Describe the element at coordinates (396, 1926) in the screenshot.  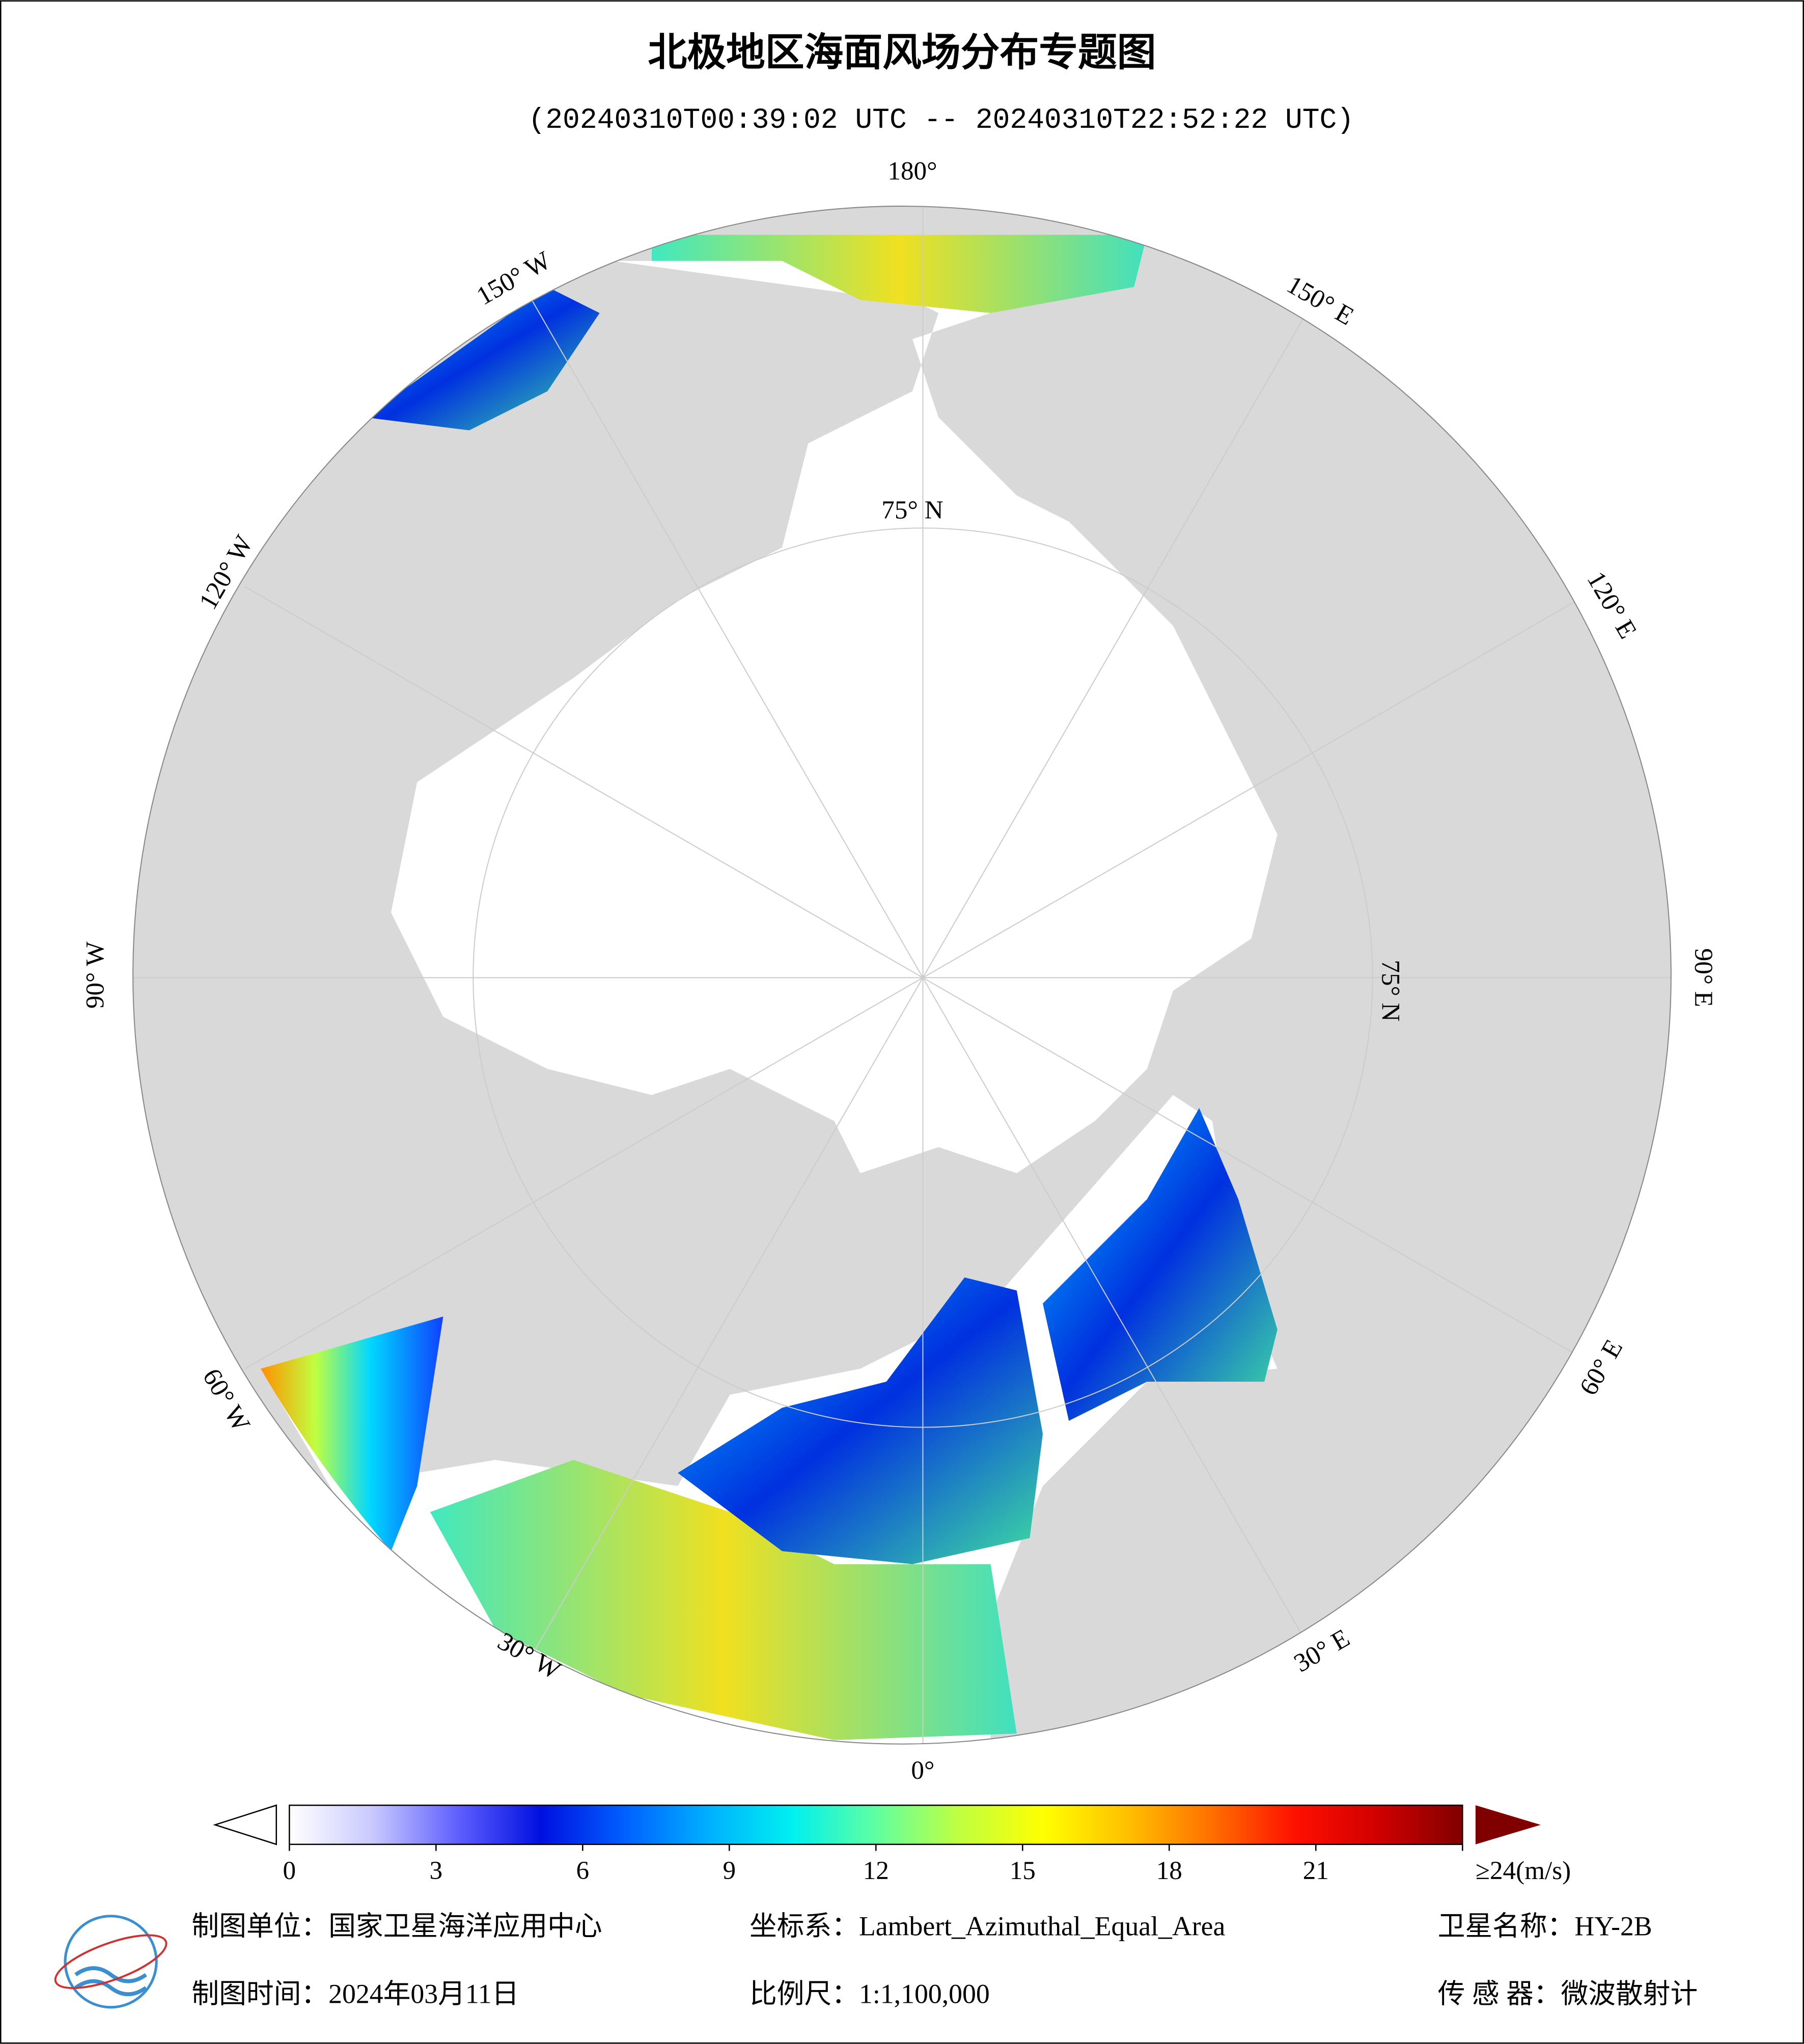
I see `footer-unit: 制图单位：国家卫星海洋应用中心` at that location.